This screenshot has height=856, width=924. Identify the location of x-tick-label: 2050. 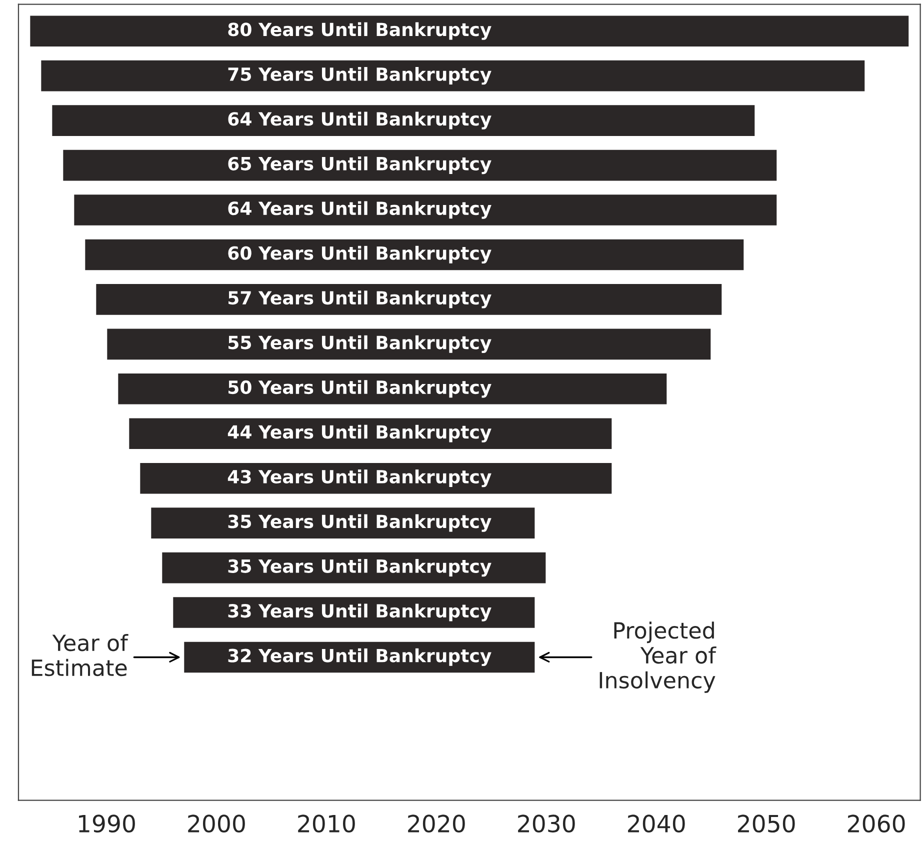
(766, 823).